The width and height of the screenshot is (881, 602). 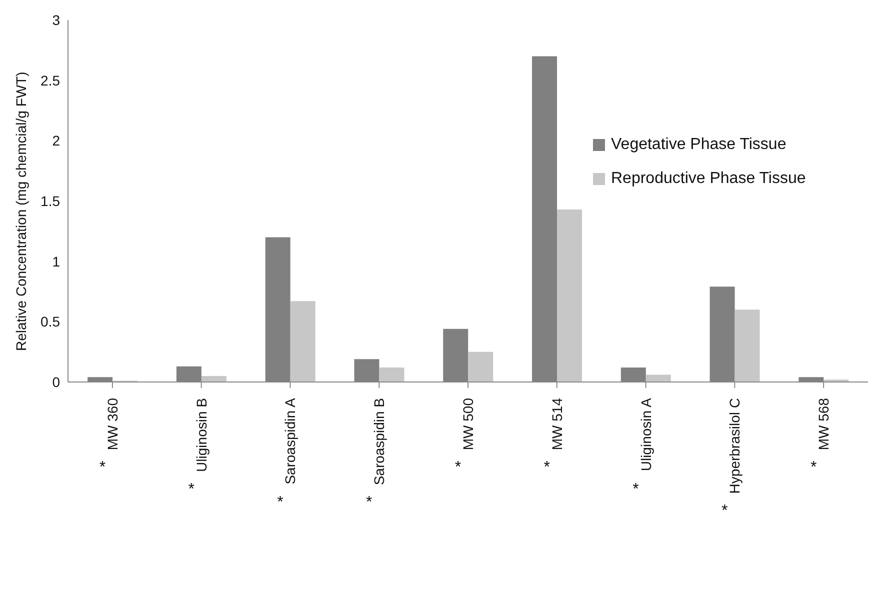 I want to click on x-tick-label: Saroaspidin A, so click(x=290, y=440).